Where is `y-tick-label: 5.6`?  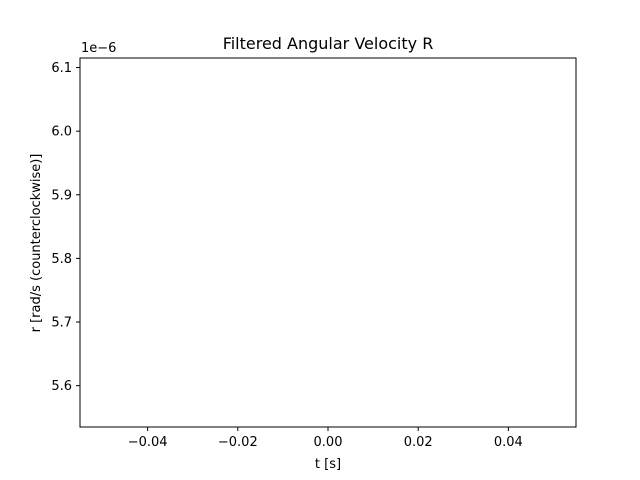
y-tick-label: 5.6 is located at coordinates (61, 386).